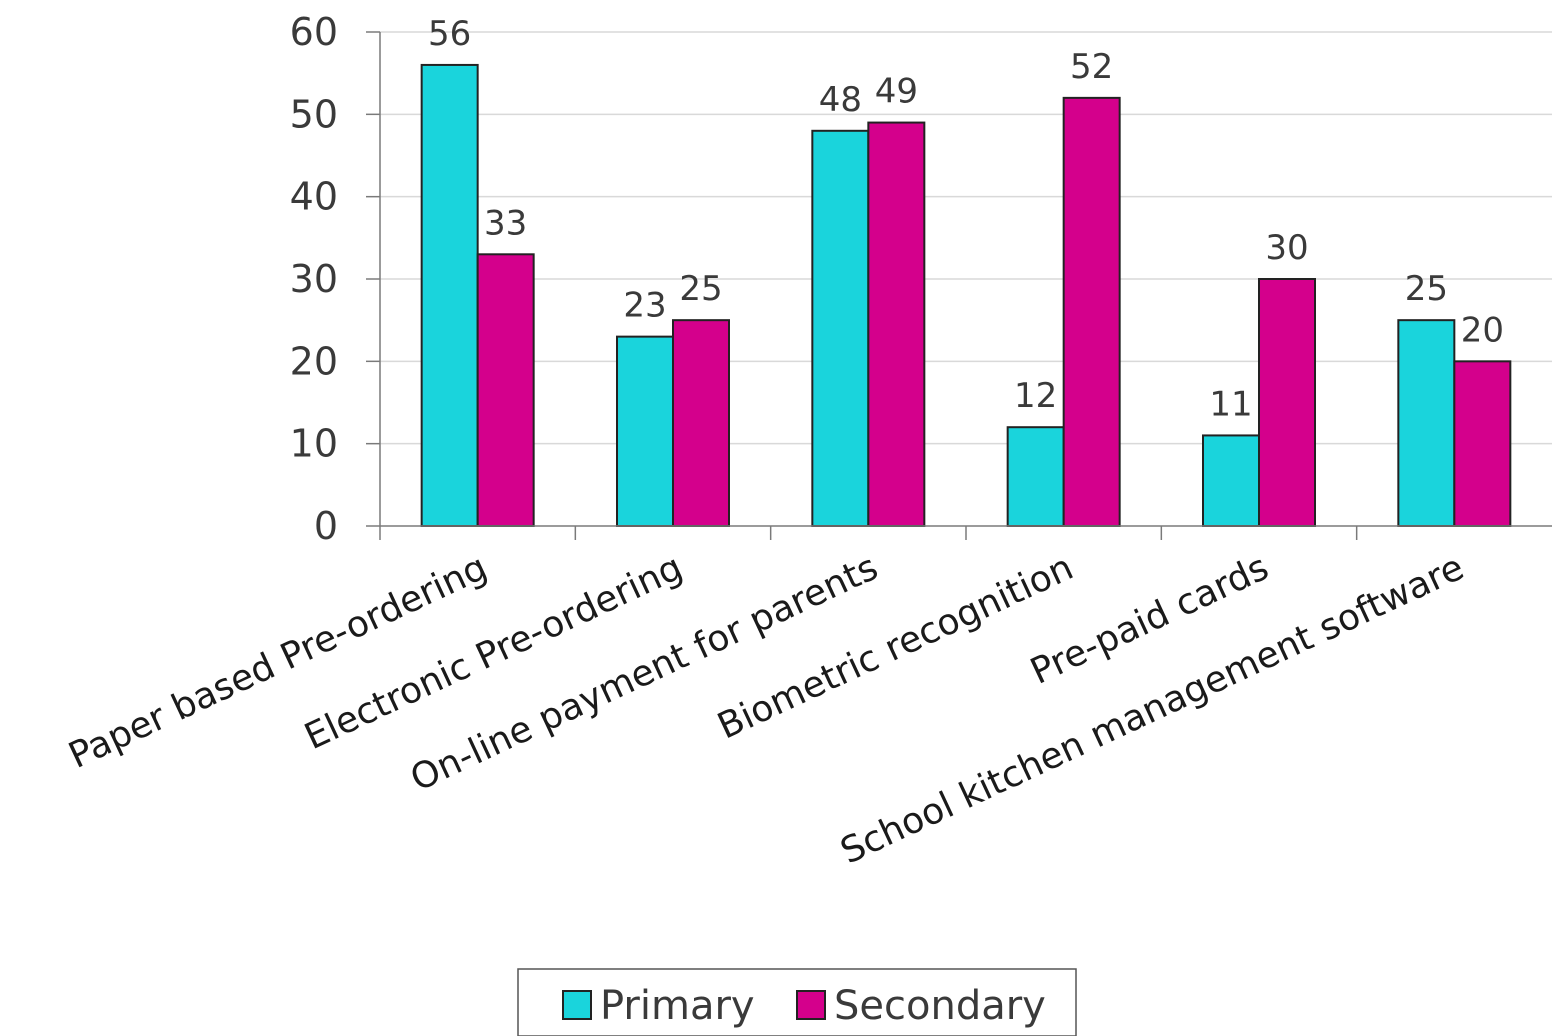 The width and height of the screenshot is (1552, 1036). Describe the element at coordinates (314, 197) in the screenshot. I see `y-tick-label: 40` at that location.